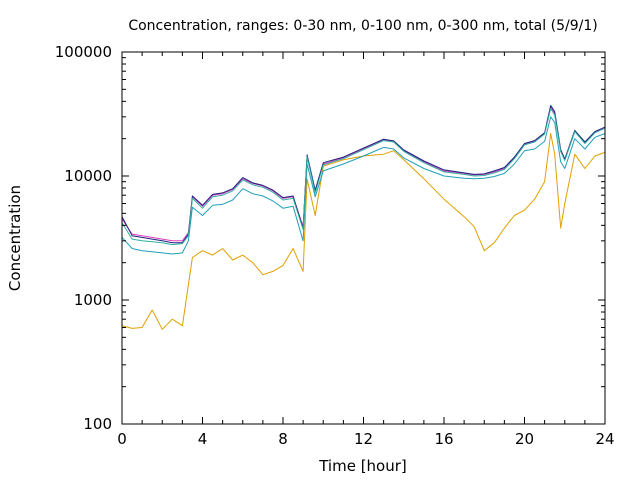 The width and height of the screenshot is (640, 480). What do you see at coordinates (283, 439) in the screenshot?
I see `x-tick-label: 8` at bounding box center [283, 439].